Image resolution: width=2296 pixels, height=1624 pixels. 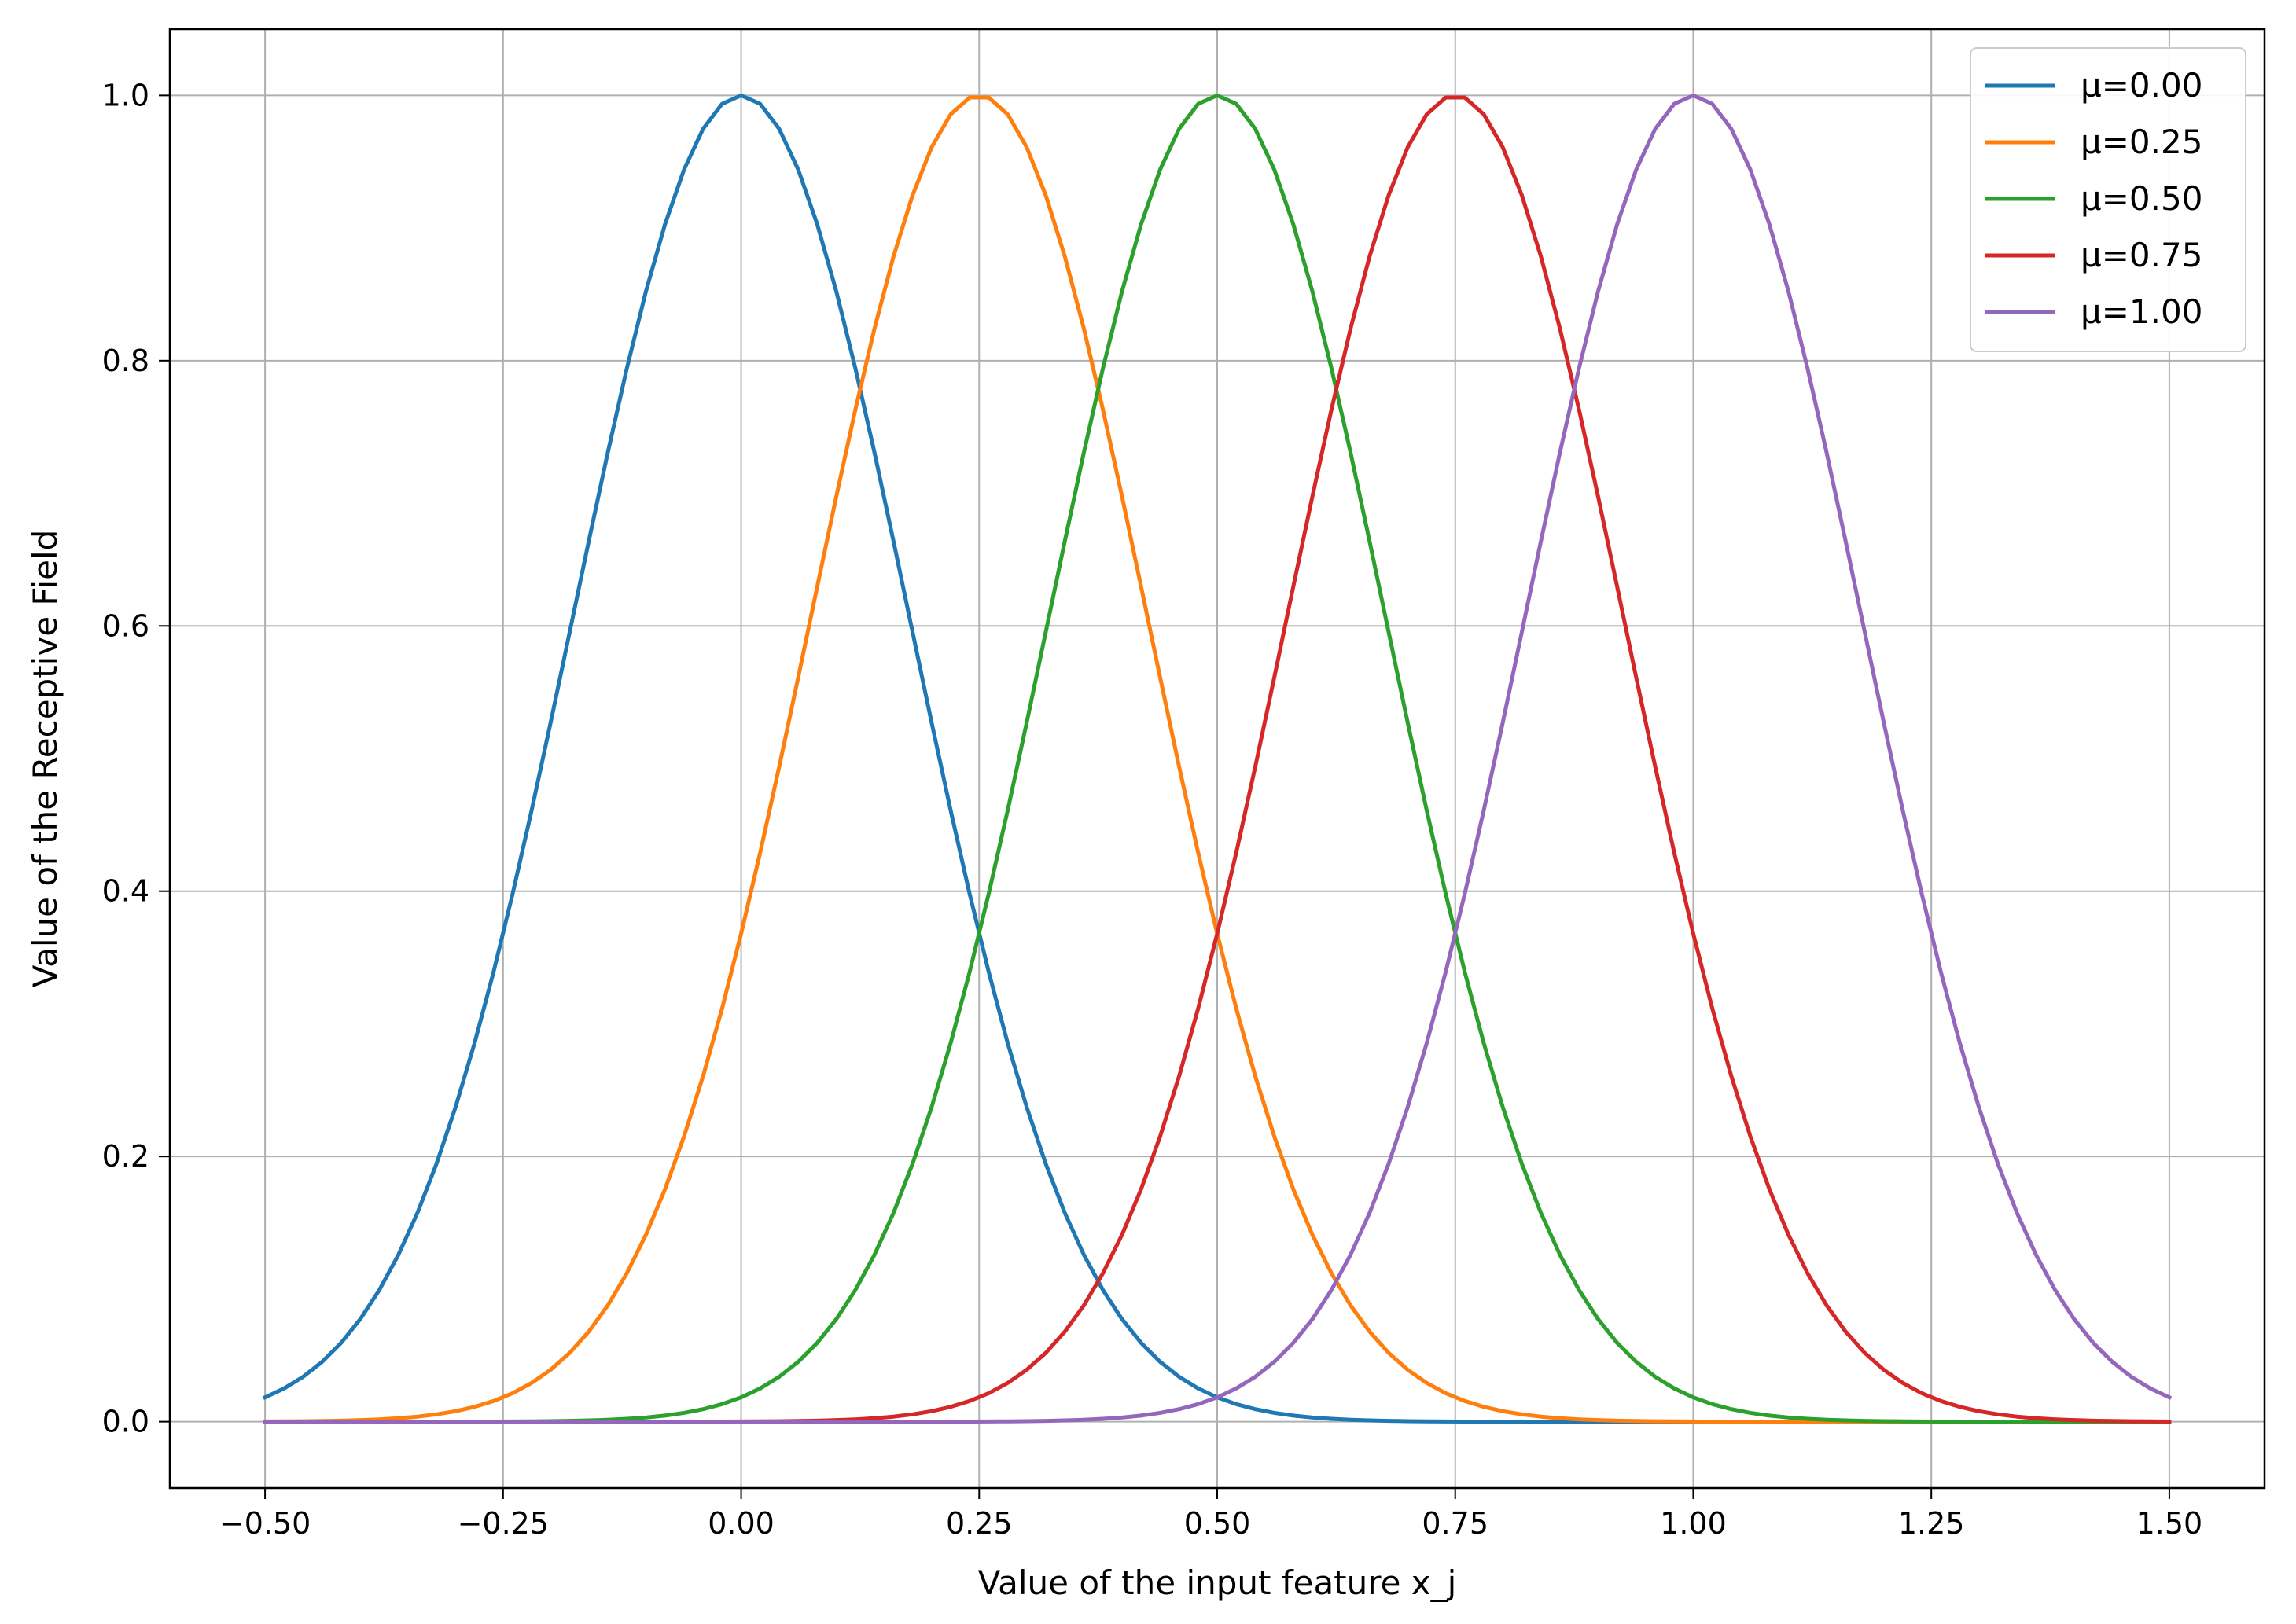 I want to click on x-tick-label: 1.50, so click(x=2169, y=1524).